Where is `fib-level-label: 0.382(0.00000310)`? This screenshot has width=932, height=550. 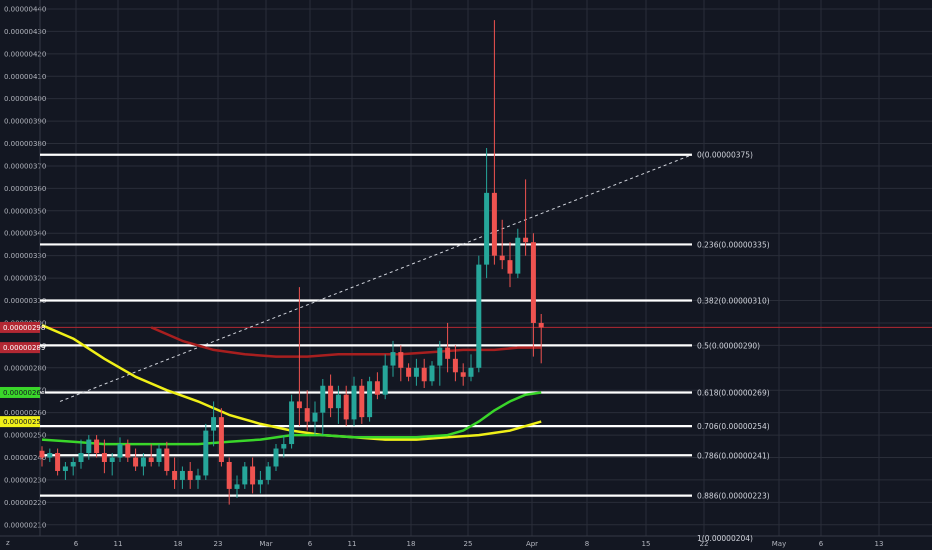 fib-level-label: 0.382(0.00000310) is located at coordinates (733, 301).